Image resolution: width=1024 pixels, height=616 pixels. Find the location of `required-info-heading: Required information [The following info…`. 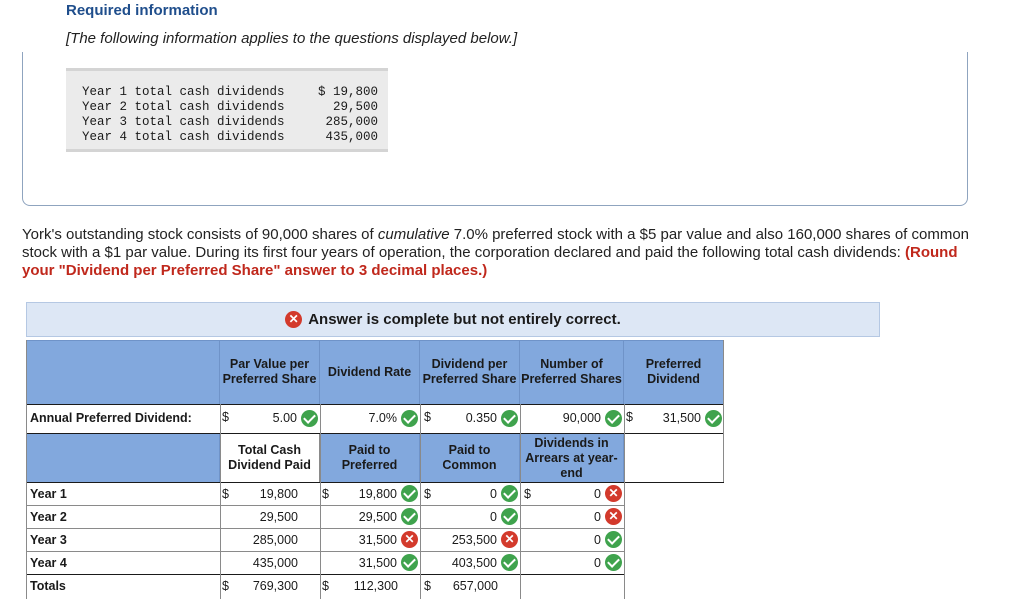

required-info-heading: Required information [The following info… is located at coordinates (291, 24).